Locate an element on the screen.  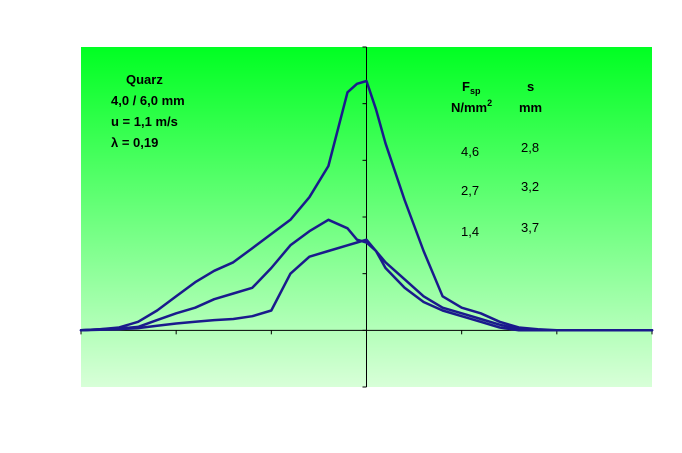
results-table: Fsp N/mm2 s mm 4,6 2,8 2,7 3,2 1,4 3,7 is located at coordinates (496, 159).